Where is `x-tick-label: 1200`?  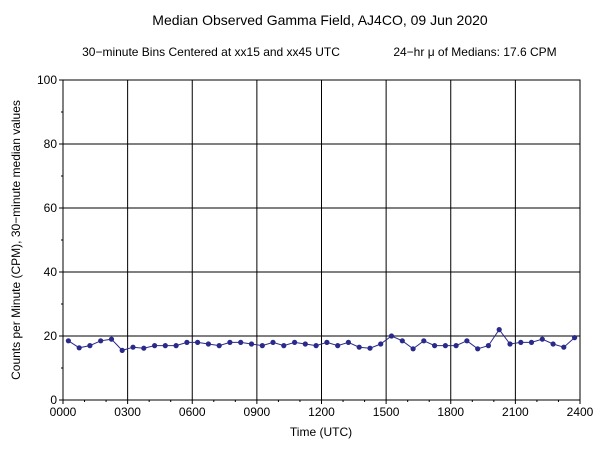
x-tick-label: 1200 is located at coordinates (321, 412).